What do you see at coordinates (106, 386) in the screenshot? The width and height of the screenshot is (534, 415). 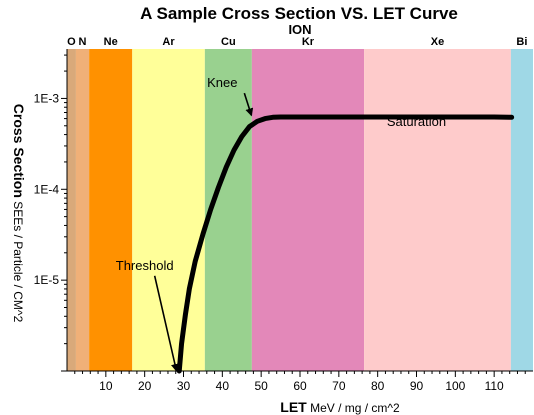 I see `x-tick-label: 10` at bounding box center [106, 386].